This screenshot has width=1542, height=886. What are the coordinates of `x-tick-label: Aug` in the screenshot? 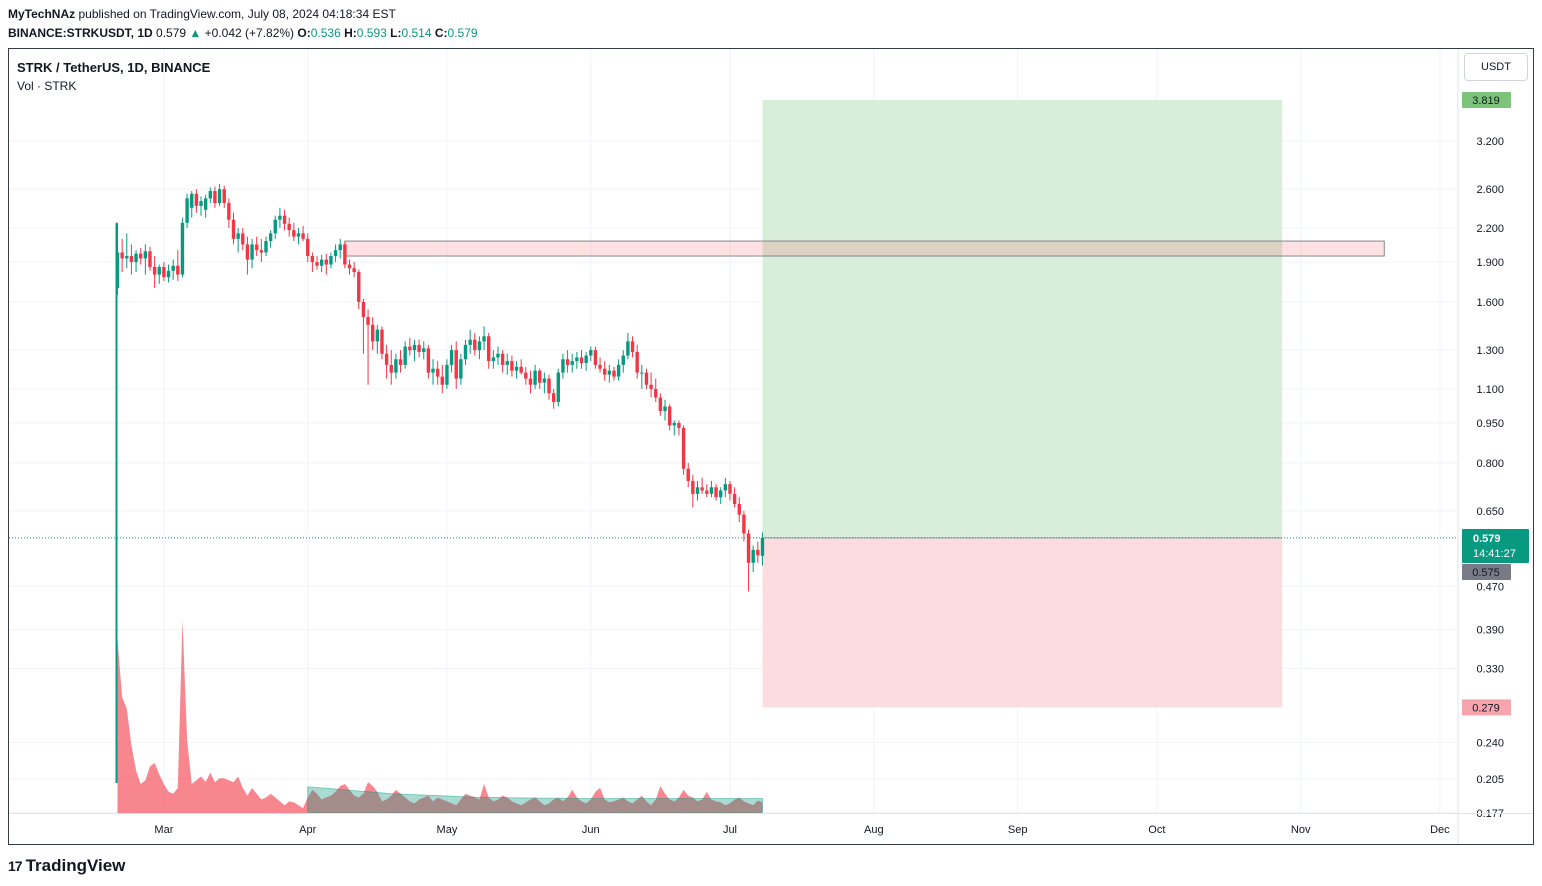 It's located at (874, 830).